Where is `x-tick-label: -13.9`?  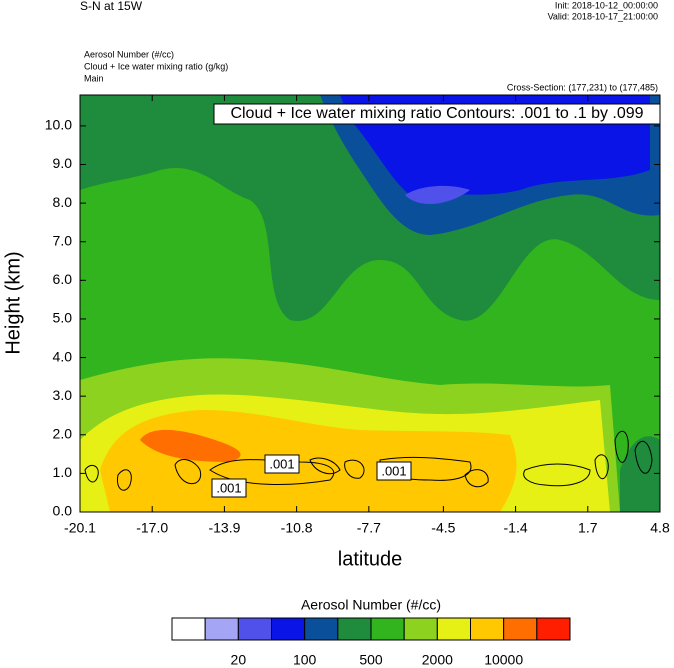
x-tick-label: -13.9 is located at coordinates (224, 528).